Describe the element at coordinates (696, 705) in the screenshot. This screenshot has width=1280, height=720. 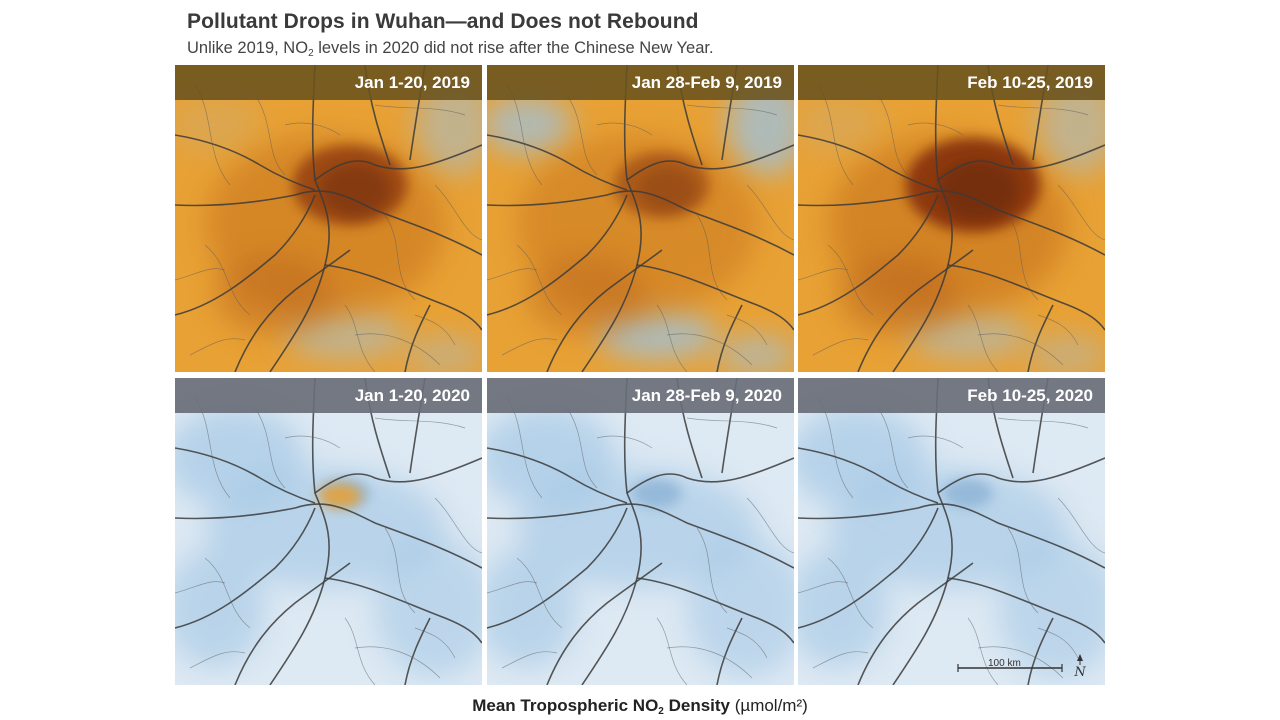
I see `legend-caption-title-end: Density` at that location.